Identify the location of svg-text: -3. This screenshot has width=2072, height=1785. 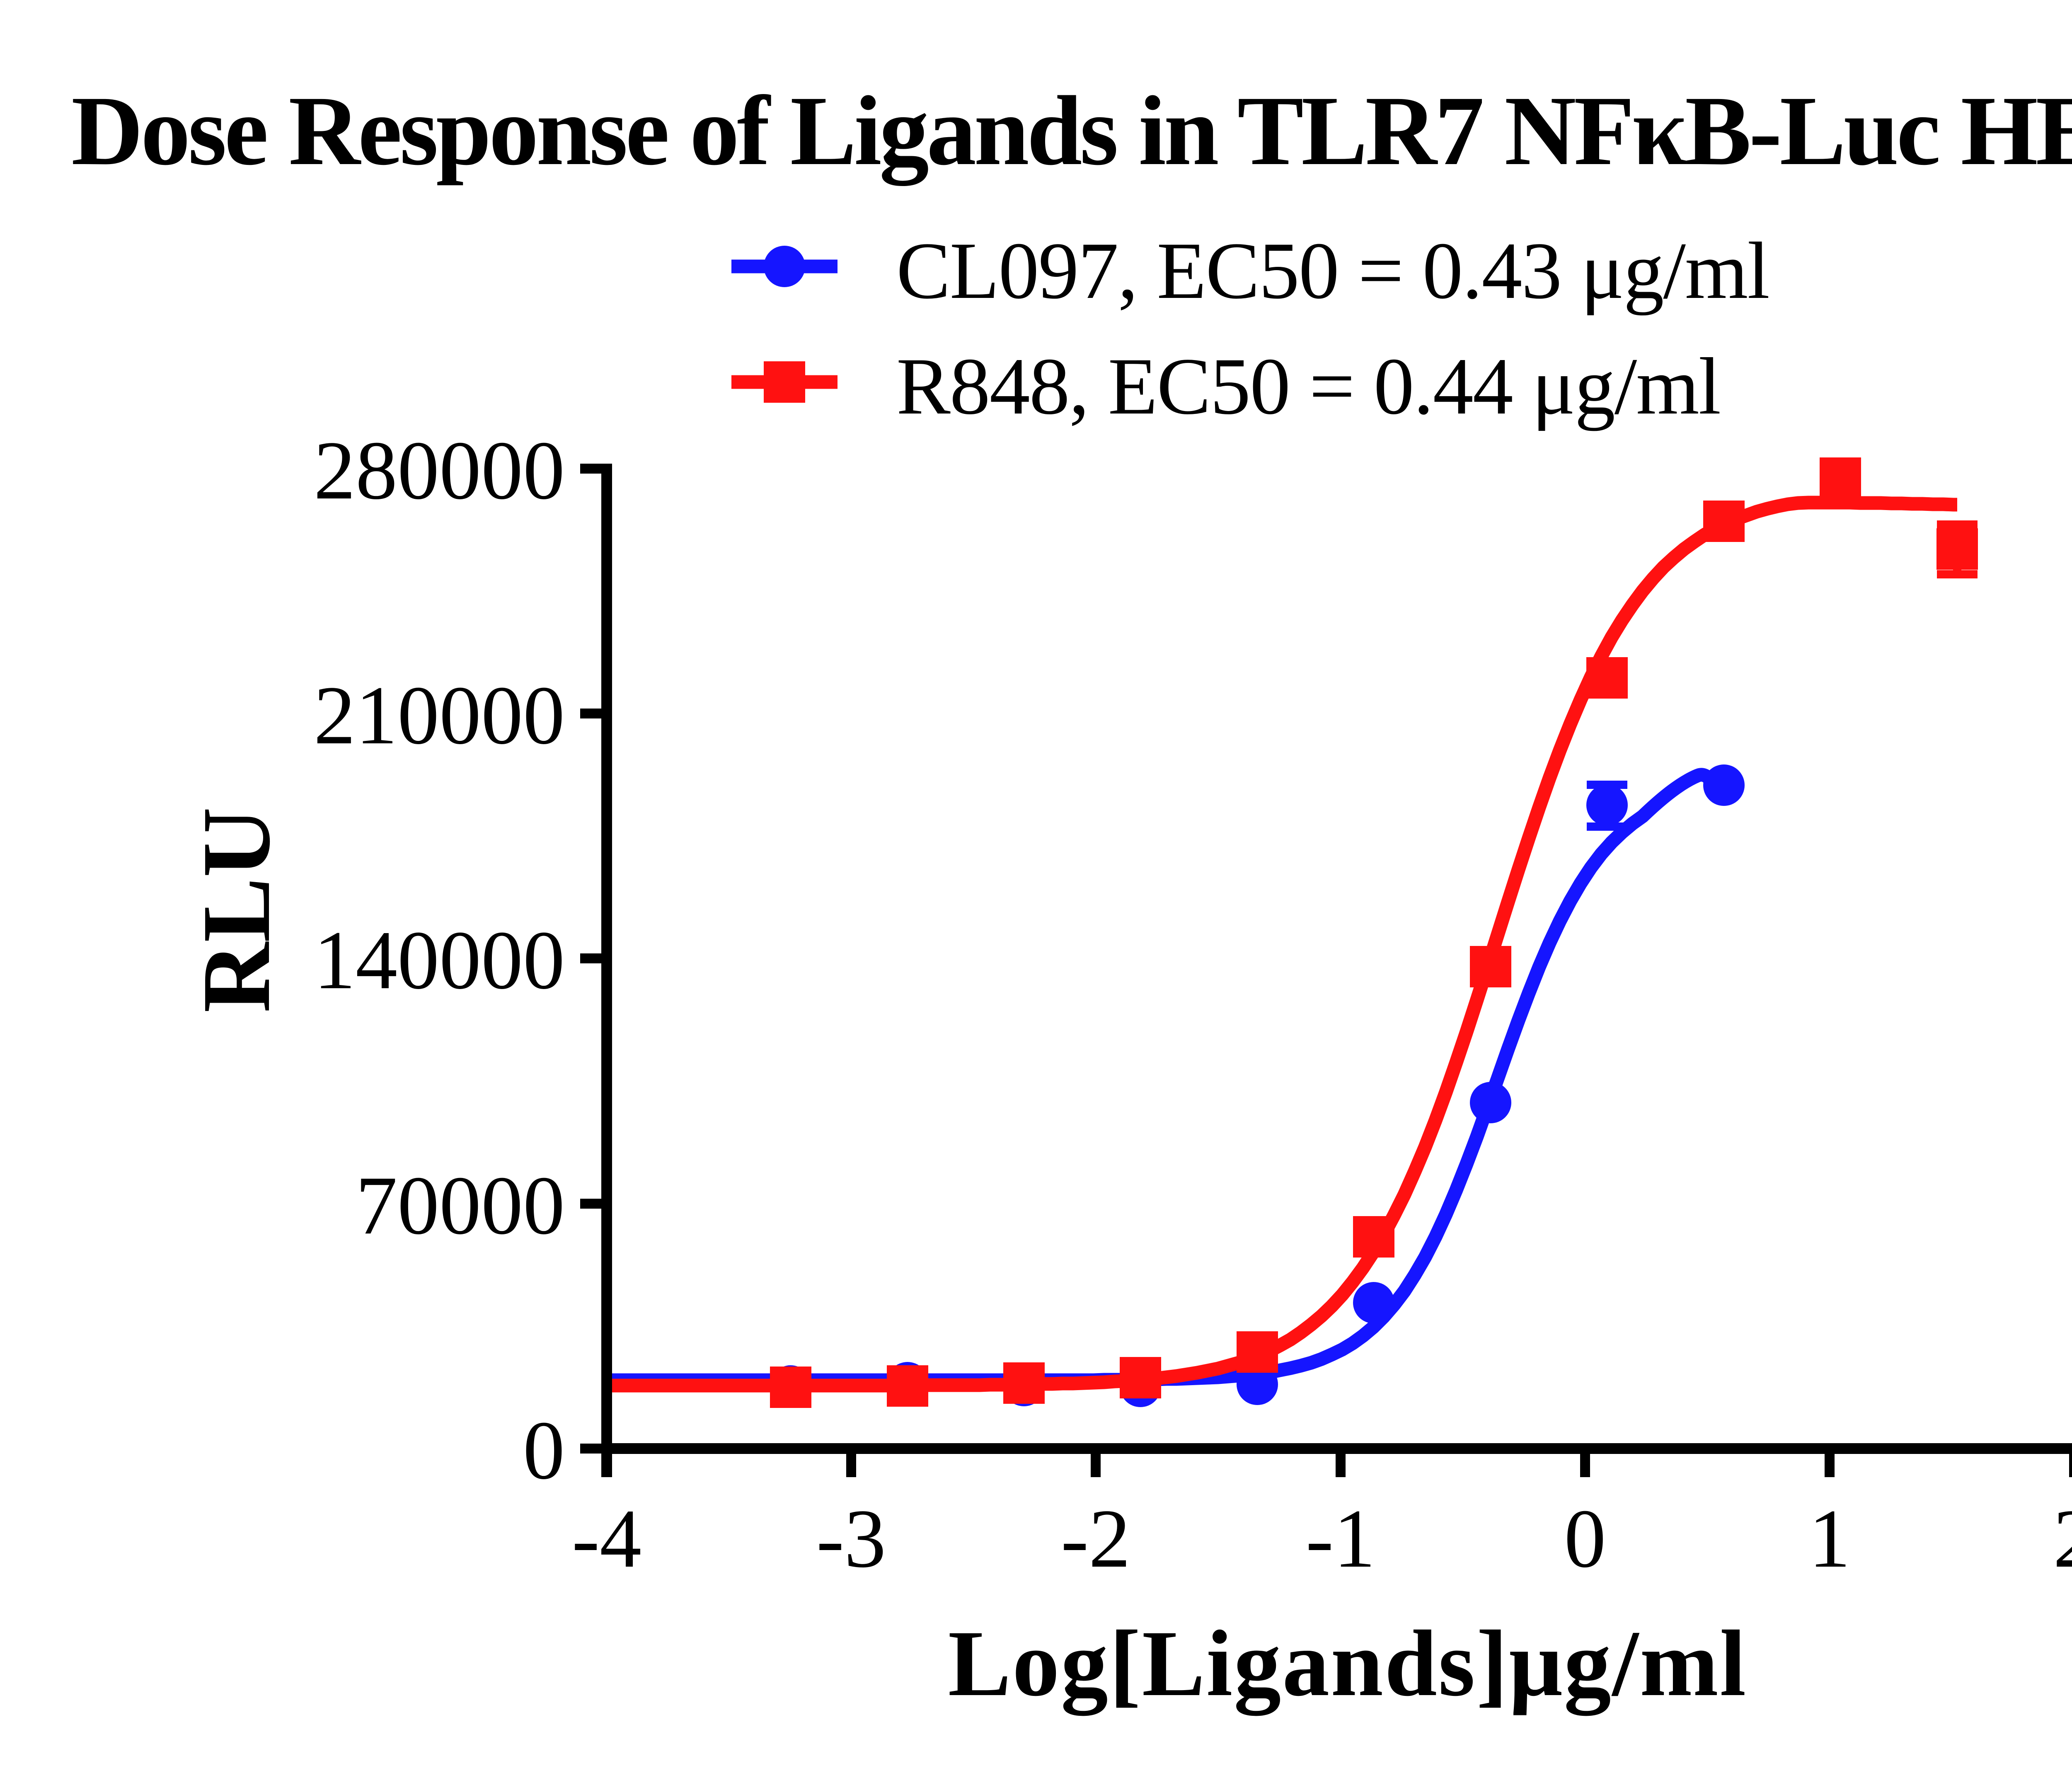
(851, 1538).